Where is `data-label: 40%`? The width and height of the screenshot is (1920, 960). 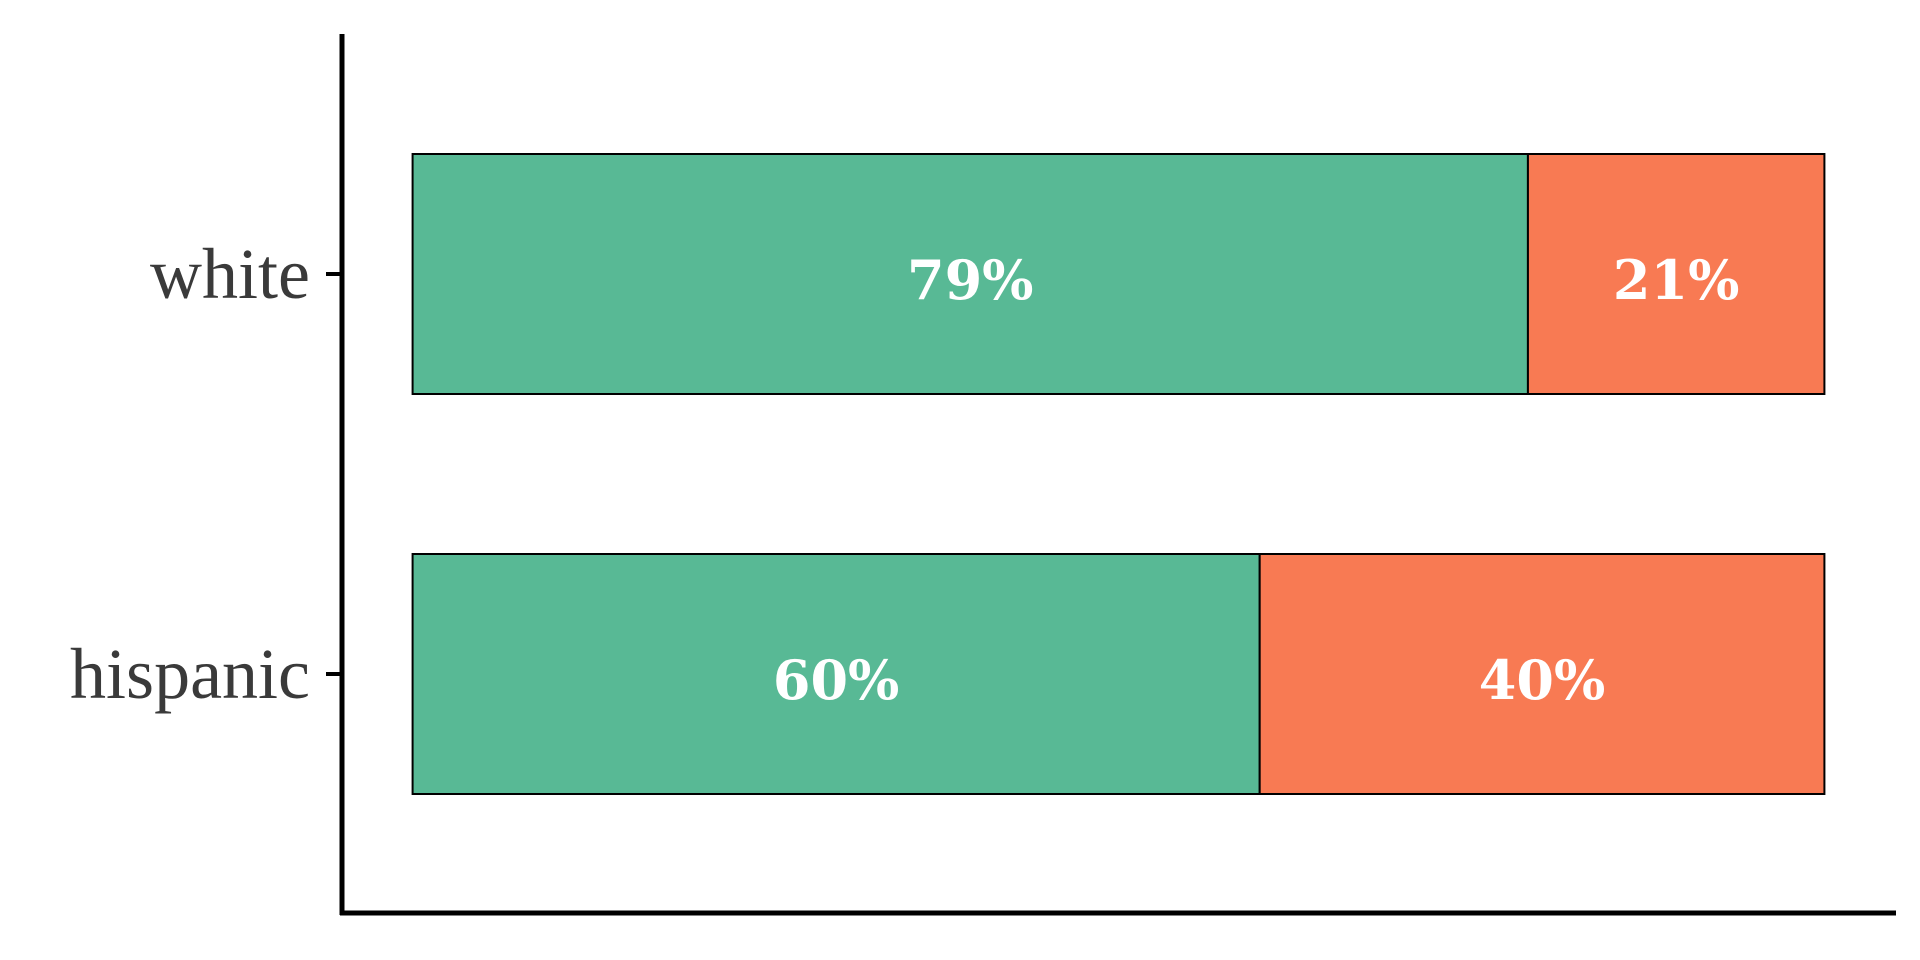
data-label: 40% is located at coordinates (1542, 680).